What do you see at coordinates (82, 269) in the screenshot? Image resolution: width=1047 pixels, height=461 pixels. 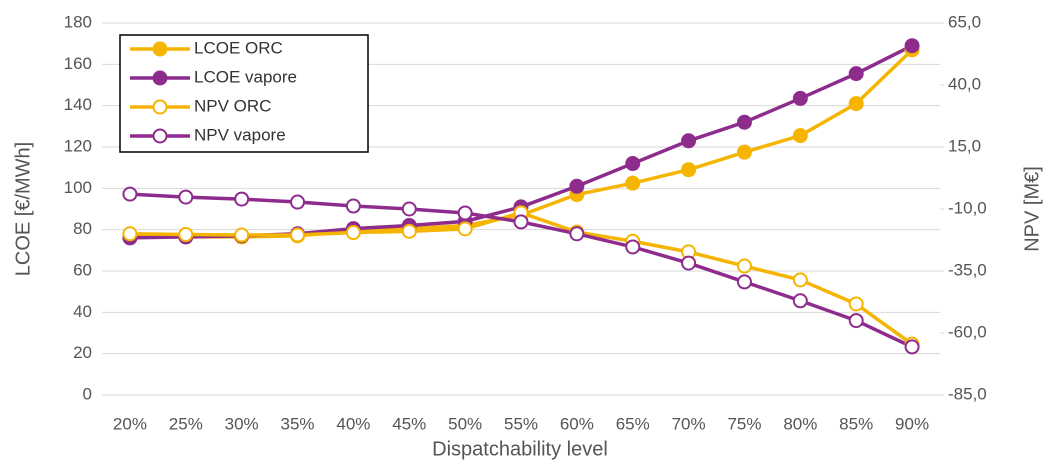 I see `y-tick-label: 60` at bounding box center [82, 269].